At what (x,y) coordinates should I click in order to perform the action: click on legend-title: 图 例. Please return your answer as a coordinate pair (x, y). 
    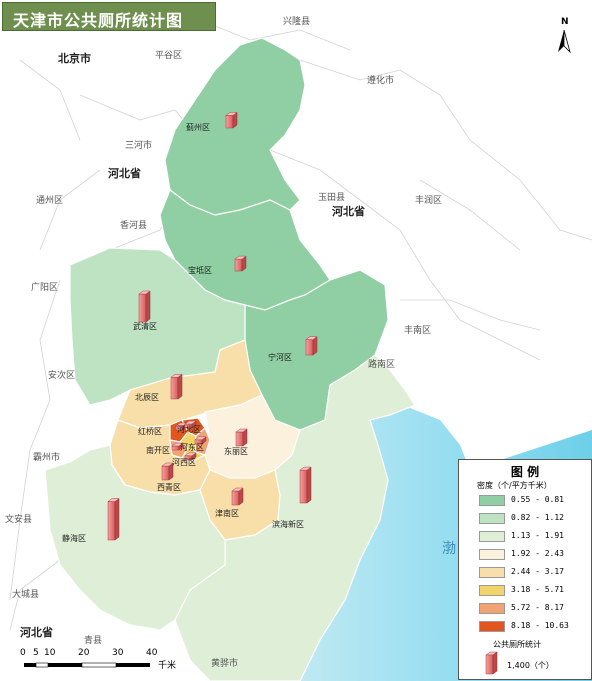
    Looking at the image, I should click on (525, 472).